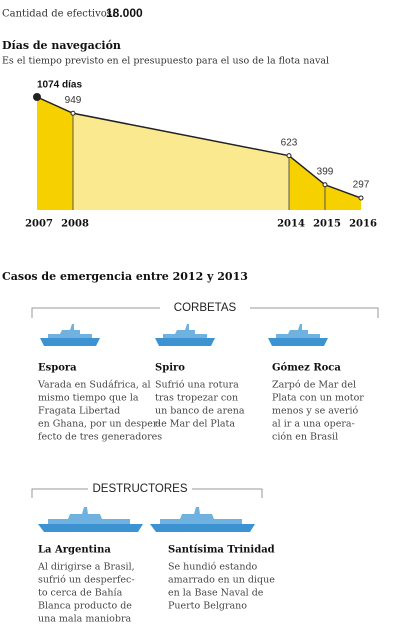 The height and width of the screenshot is (640, 408). What do you see at coordinates (74, 550) in the screenshot?
I see `ship-name: La Argentina` at bounding box center [74, 550].